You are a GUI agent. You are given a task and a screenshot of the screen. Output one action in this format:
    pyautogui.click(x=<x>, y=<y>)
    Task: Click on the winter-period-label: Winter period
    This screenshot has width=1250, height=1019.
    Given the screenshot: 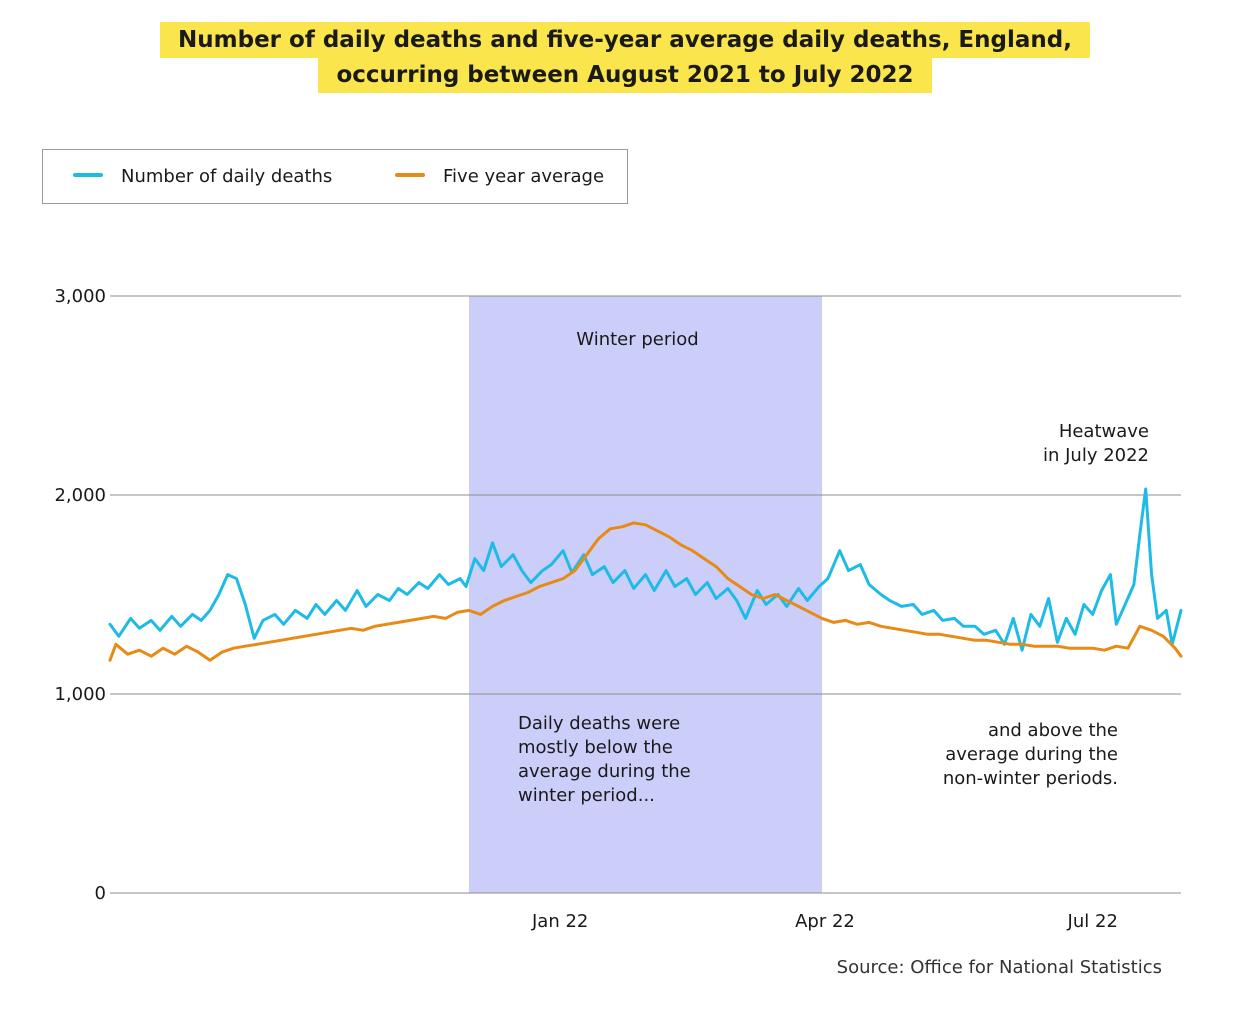 What is the action you would take?
    pyautogui.click(x=637, y=339)
    